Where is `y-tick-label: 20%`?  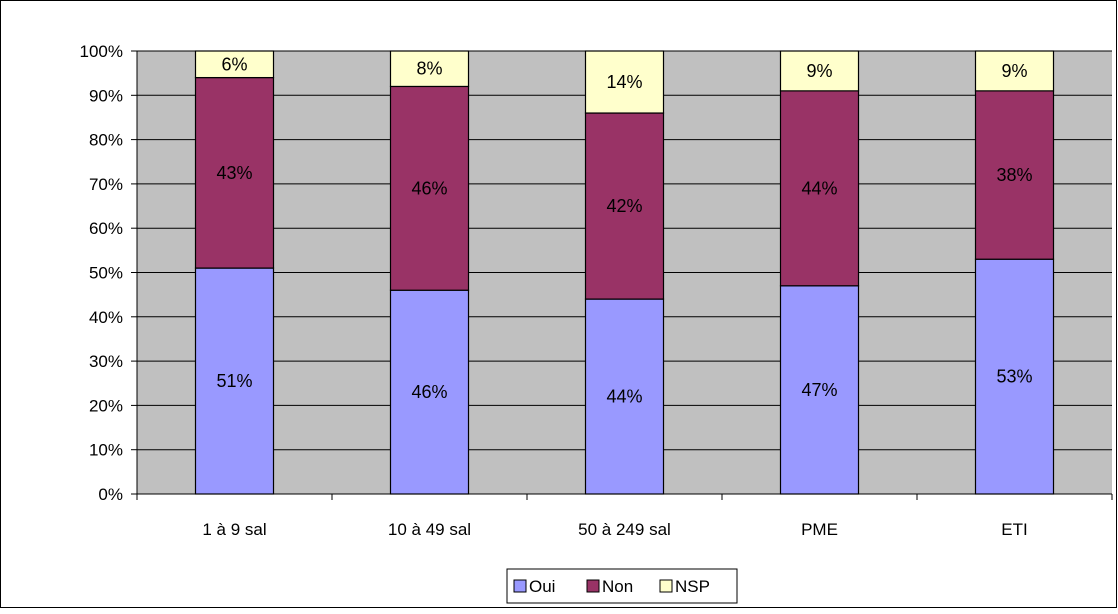
y-tick-label: 20% is located at coordinates (106, 405).